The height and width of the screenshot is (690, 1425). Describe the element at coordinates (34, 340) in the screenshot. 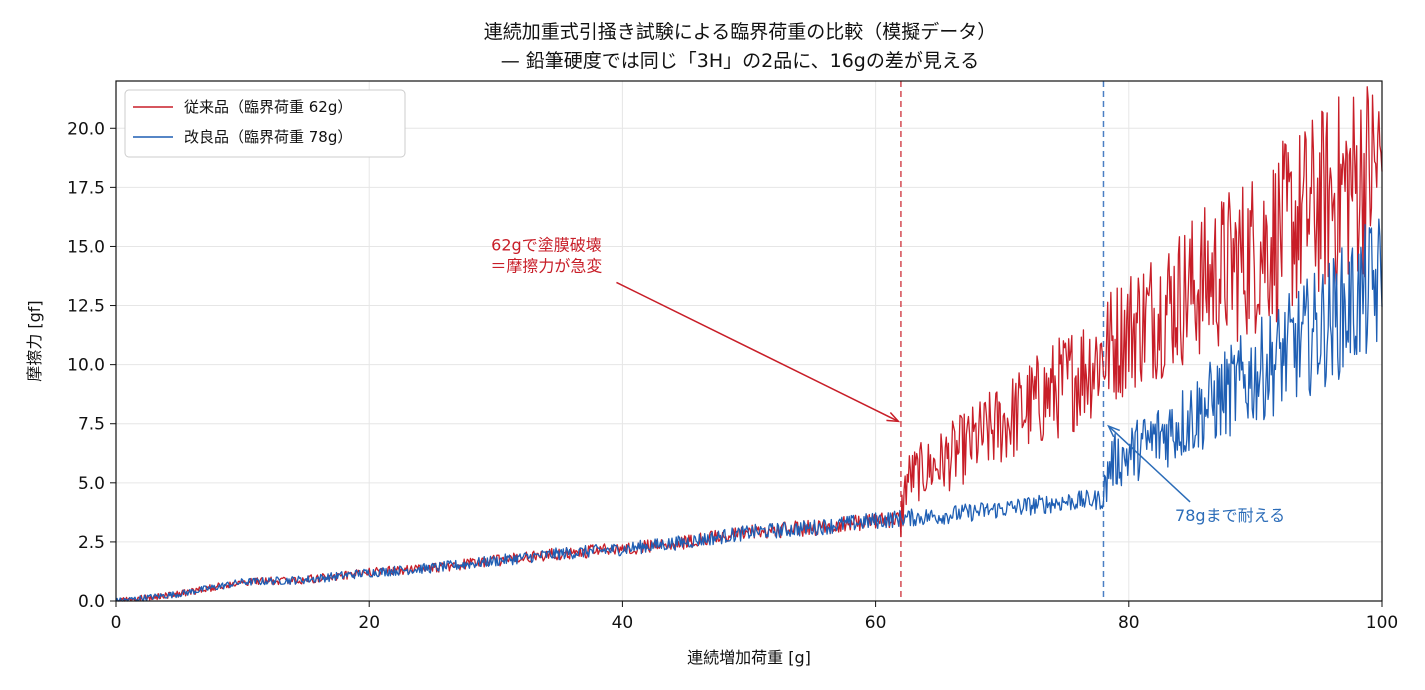

I see `y-axis-label: 摩擦力 [gf]` at that location.